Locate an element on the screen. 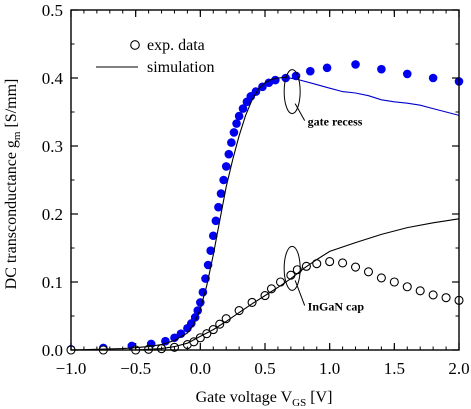 This screenshot has height=409, width=471. annotations: gate recess InGaN cap is located at coordinates (324, 191).